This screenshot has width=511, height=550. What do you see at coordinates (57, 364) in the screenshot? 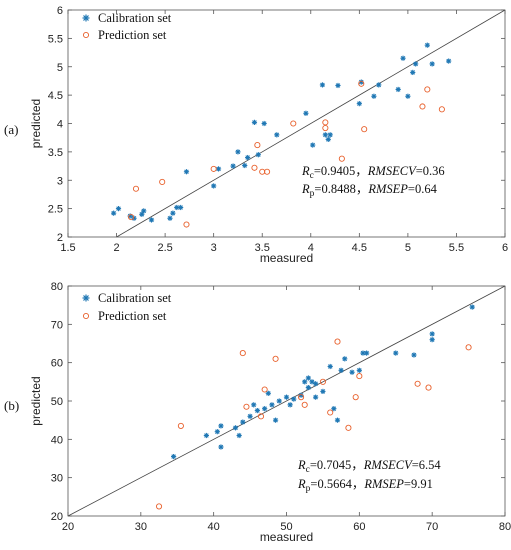
I see `panel-b-y-tick-label: 60` at bounding box center [57, 364].